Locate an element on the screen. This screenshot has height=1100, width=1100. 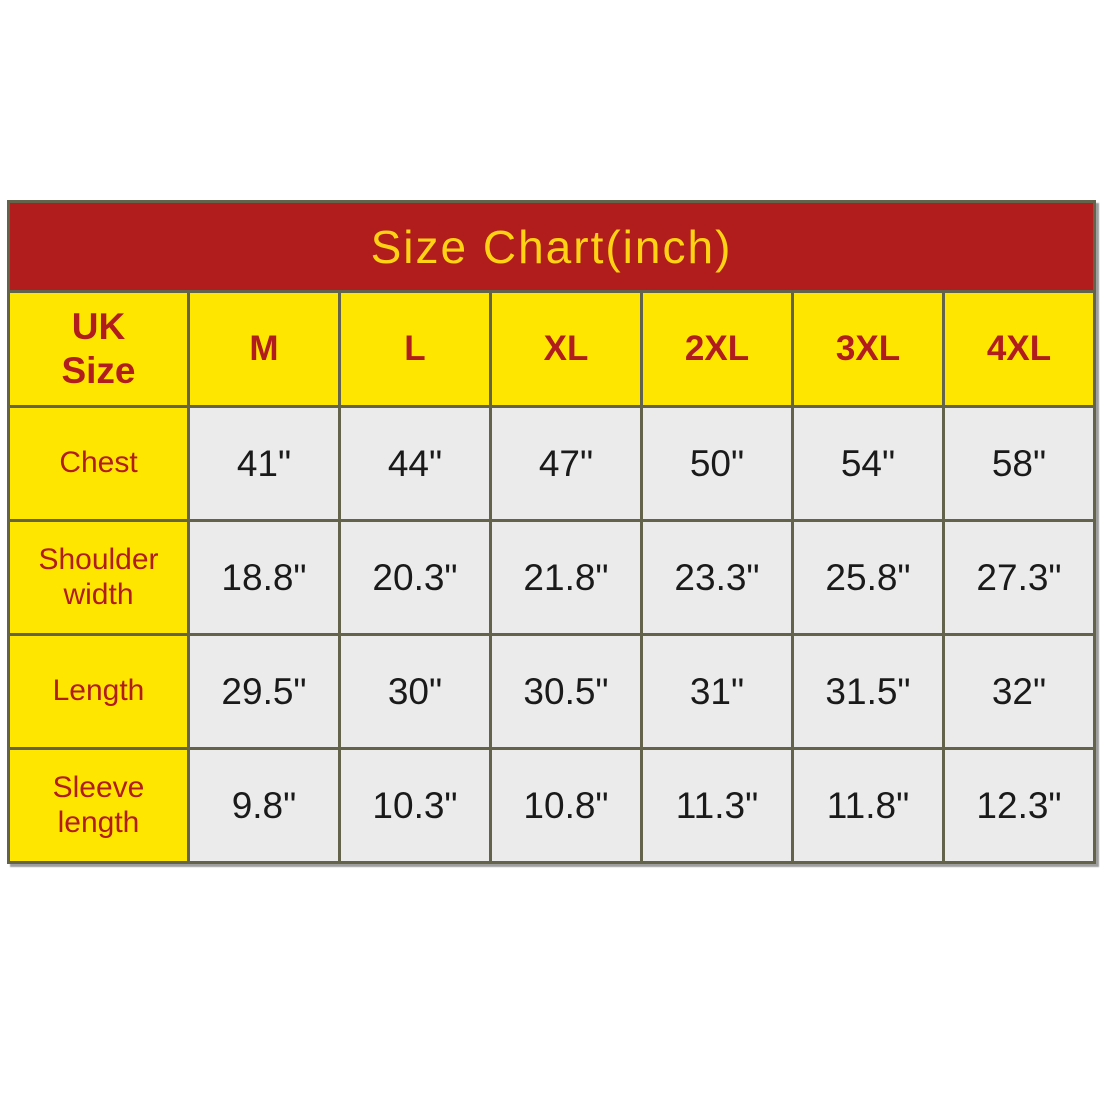
cell-value: 11.3" is located at coordinates (717, 805).